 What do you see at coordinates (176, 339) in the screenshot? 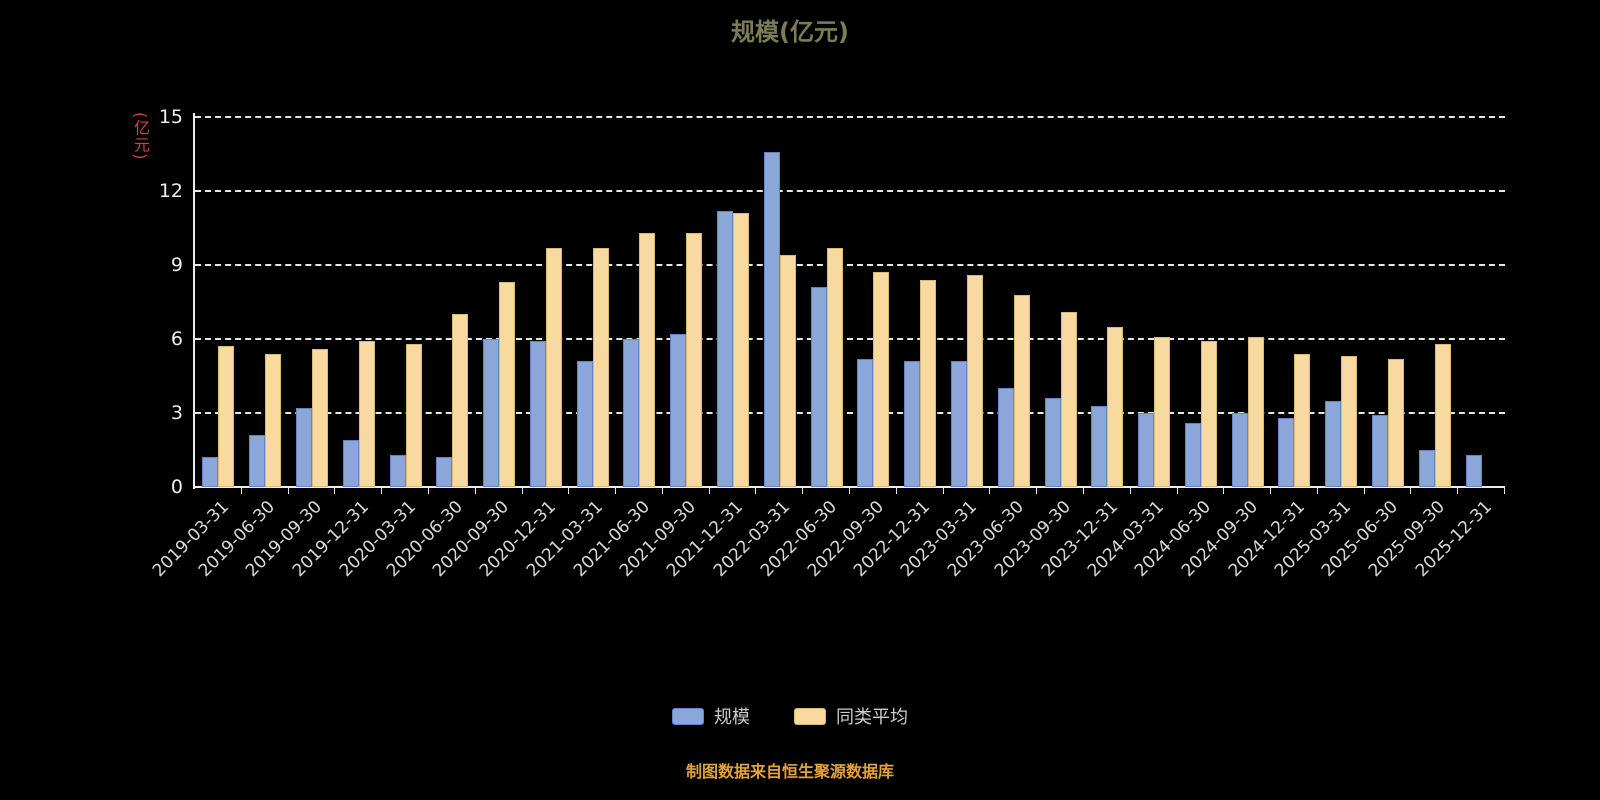
I see `y-tick-label: 6` at bounding box center [176, 339].